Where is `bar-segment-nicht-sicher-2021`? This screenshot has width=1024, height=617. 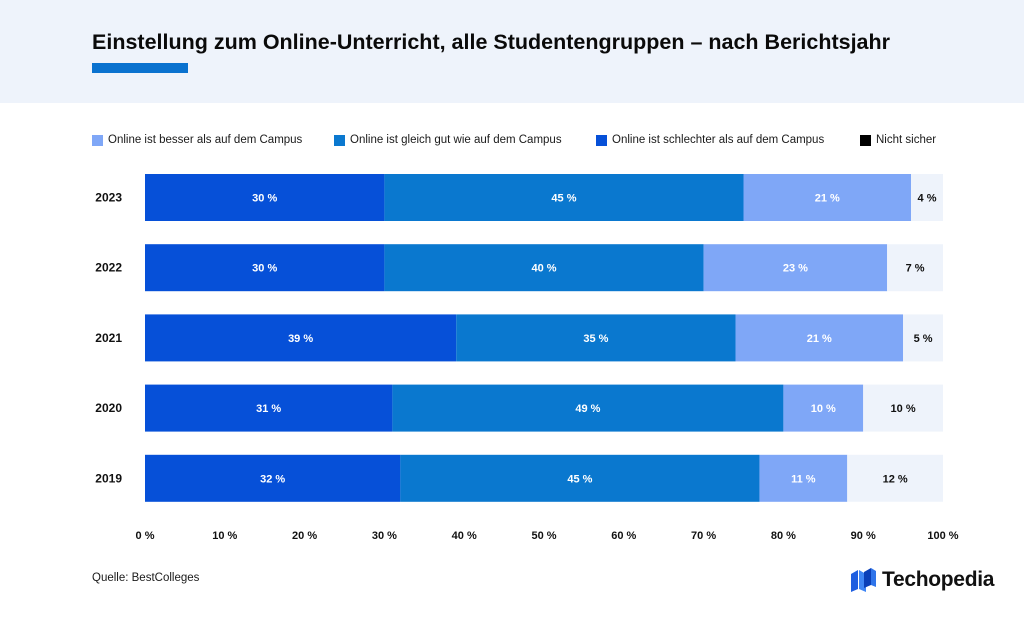 bar-segment-nicht-sicher-2021 is located at coordinates (923, 338).